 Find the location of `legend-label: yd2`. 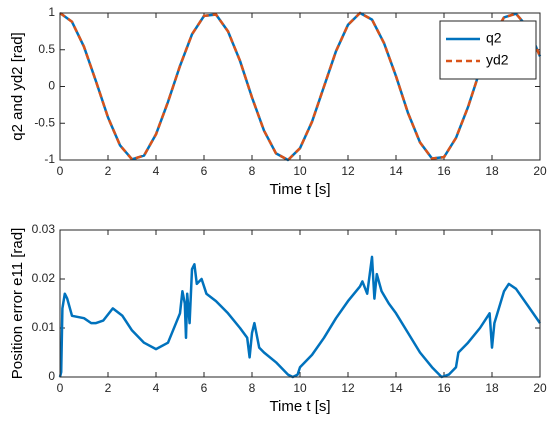

legend-label: yd2 is located at coordinates (497, 60).